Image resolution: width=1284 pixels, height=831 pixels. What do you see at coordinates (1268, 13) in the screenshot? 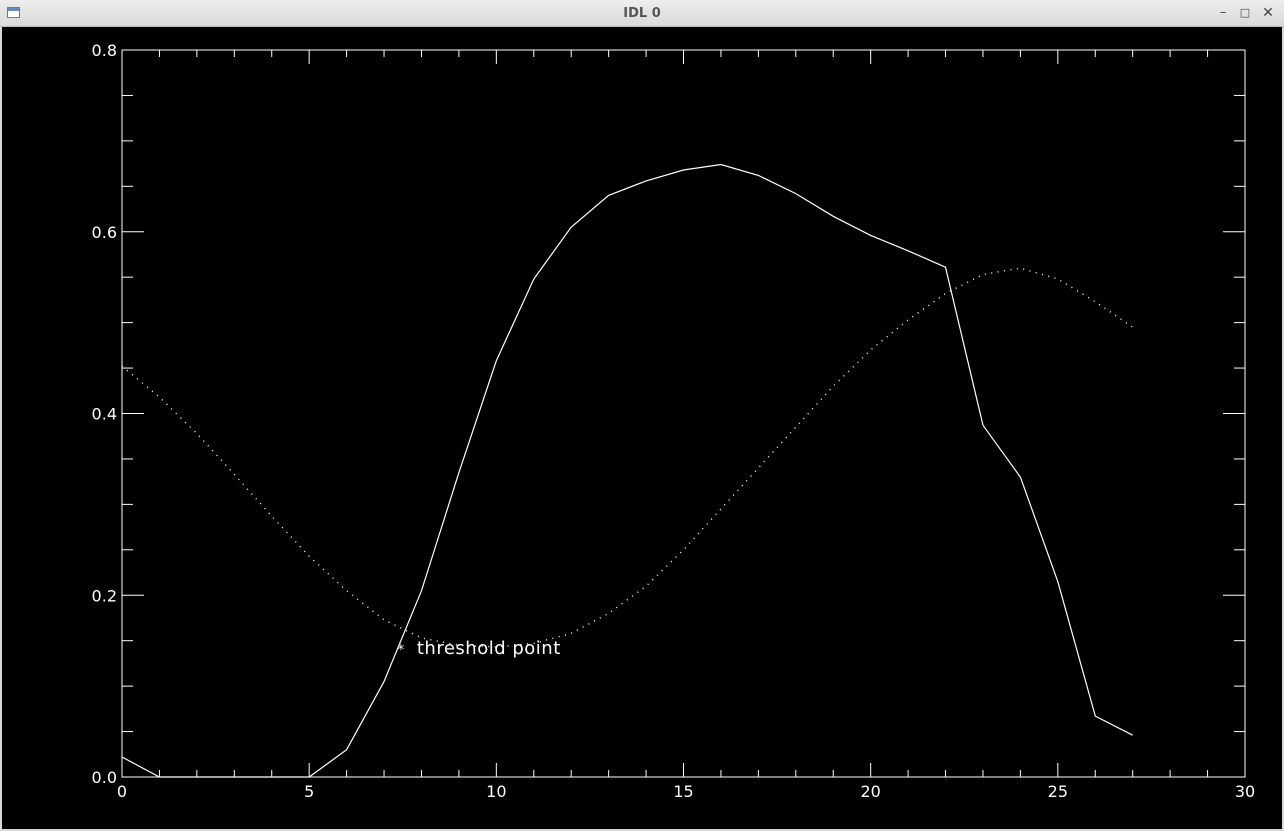
I see `close-button: ✕` at bounding box center [1268, 13].